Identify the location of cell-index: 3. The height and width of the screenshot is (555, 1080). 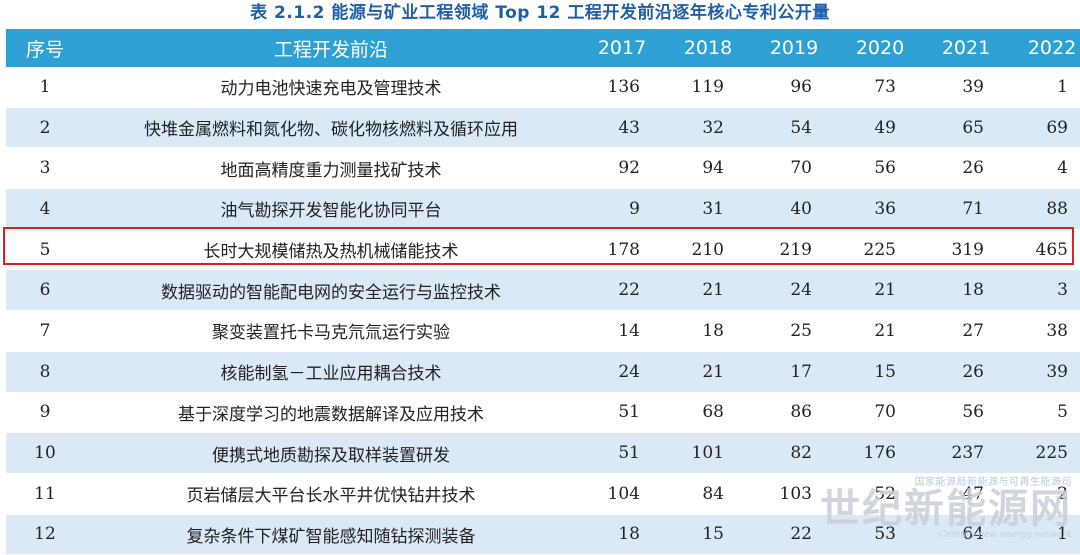
(45, 168).